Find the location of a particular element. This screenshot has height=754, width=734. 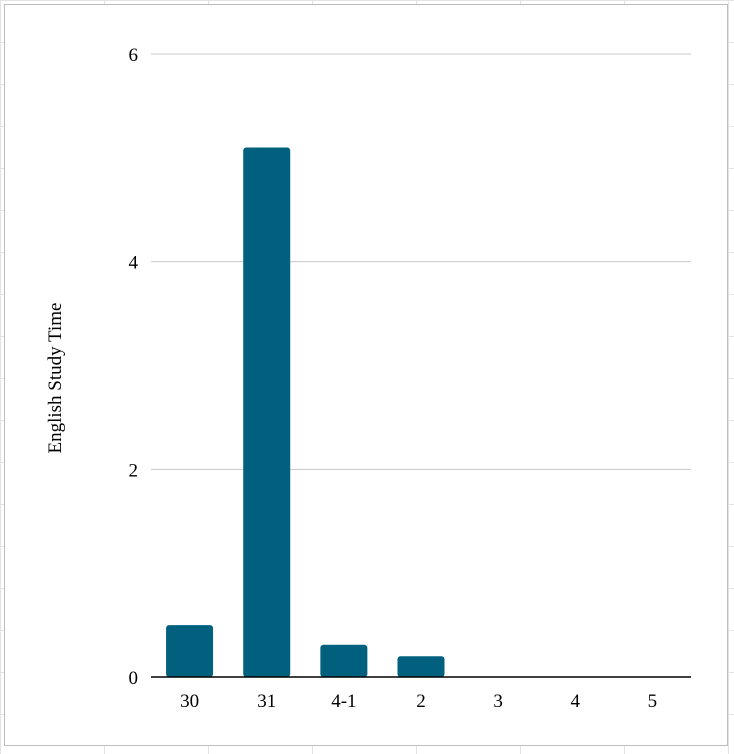

x-tick-label: 31 is located at coordinates (266, 701).